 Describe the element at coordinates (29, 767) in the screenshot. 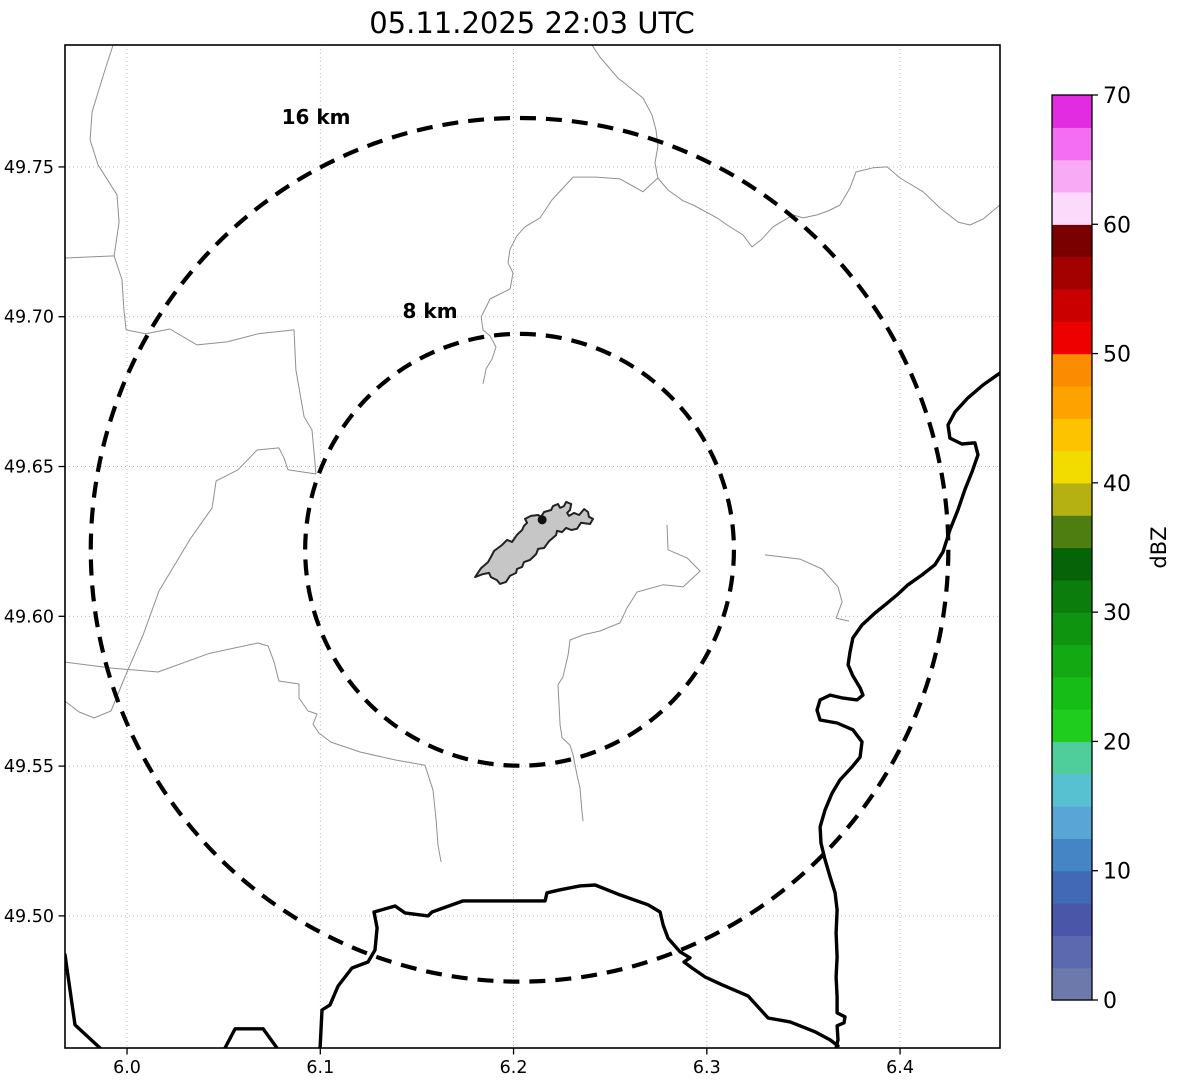

I see `y-tick-label: 49.55` at that location.